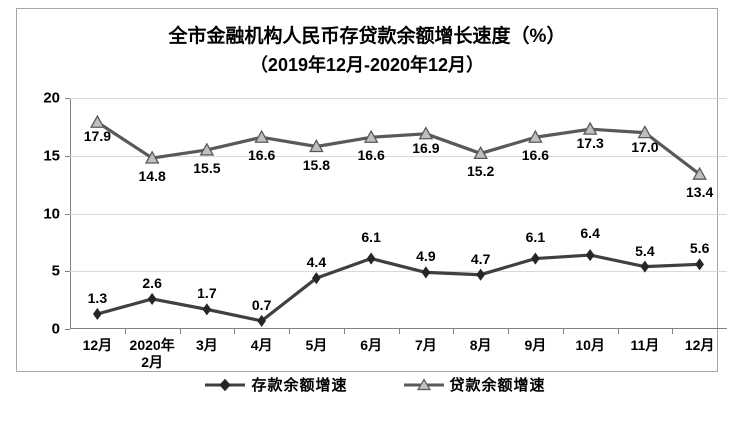 Image resolution: width=751 pixels, height=421 pixels. Describe the element at coordinates (299, 385) in the screenshot. I see `legend-label-deposit: 存款余额增速` at that location.